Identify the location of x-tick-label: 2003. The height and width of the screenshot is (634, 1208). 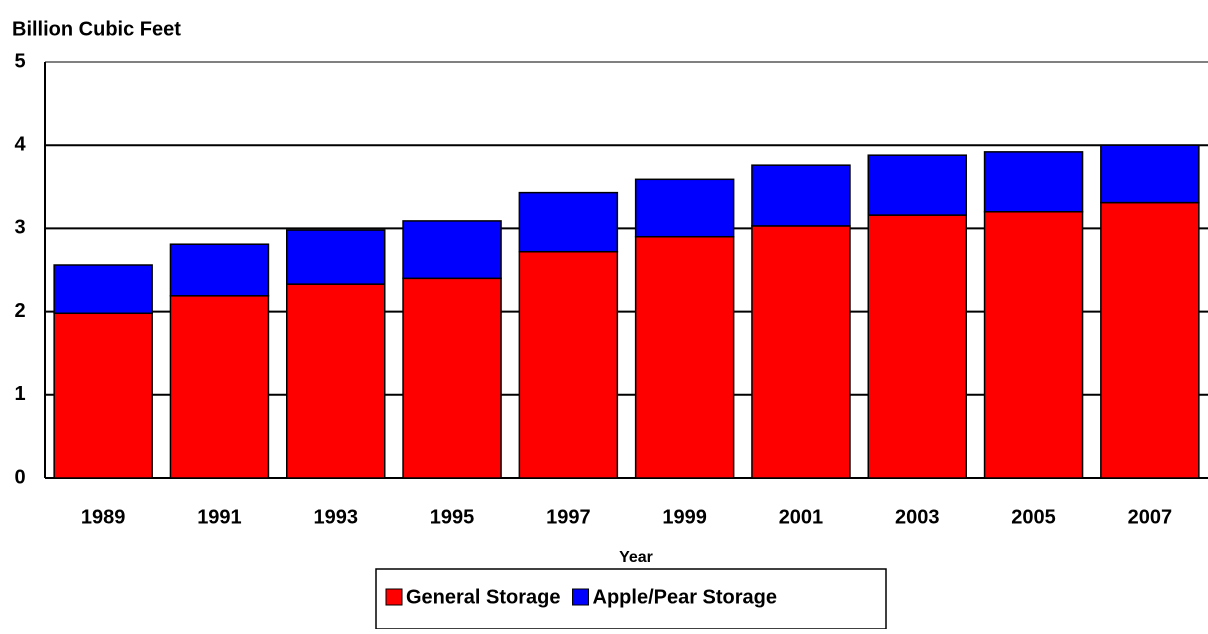
(917, 517).